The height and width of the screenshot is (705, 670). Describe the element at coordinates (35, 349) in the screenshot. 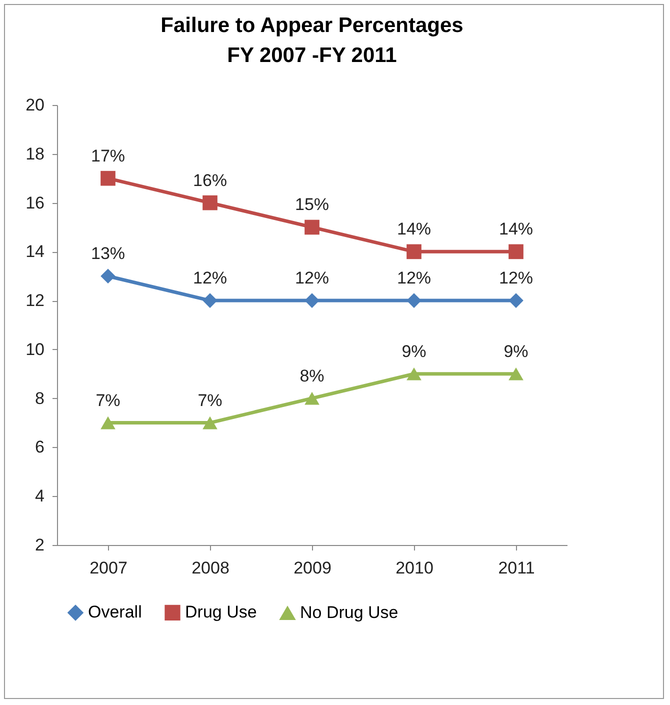

I see `y-tick-label: 10` at that location.